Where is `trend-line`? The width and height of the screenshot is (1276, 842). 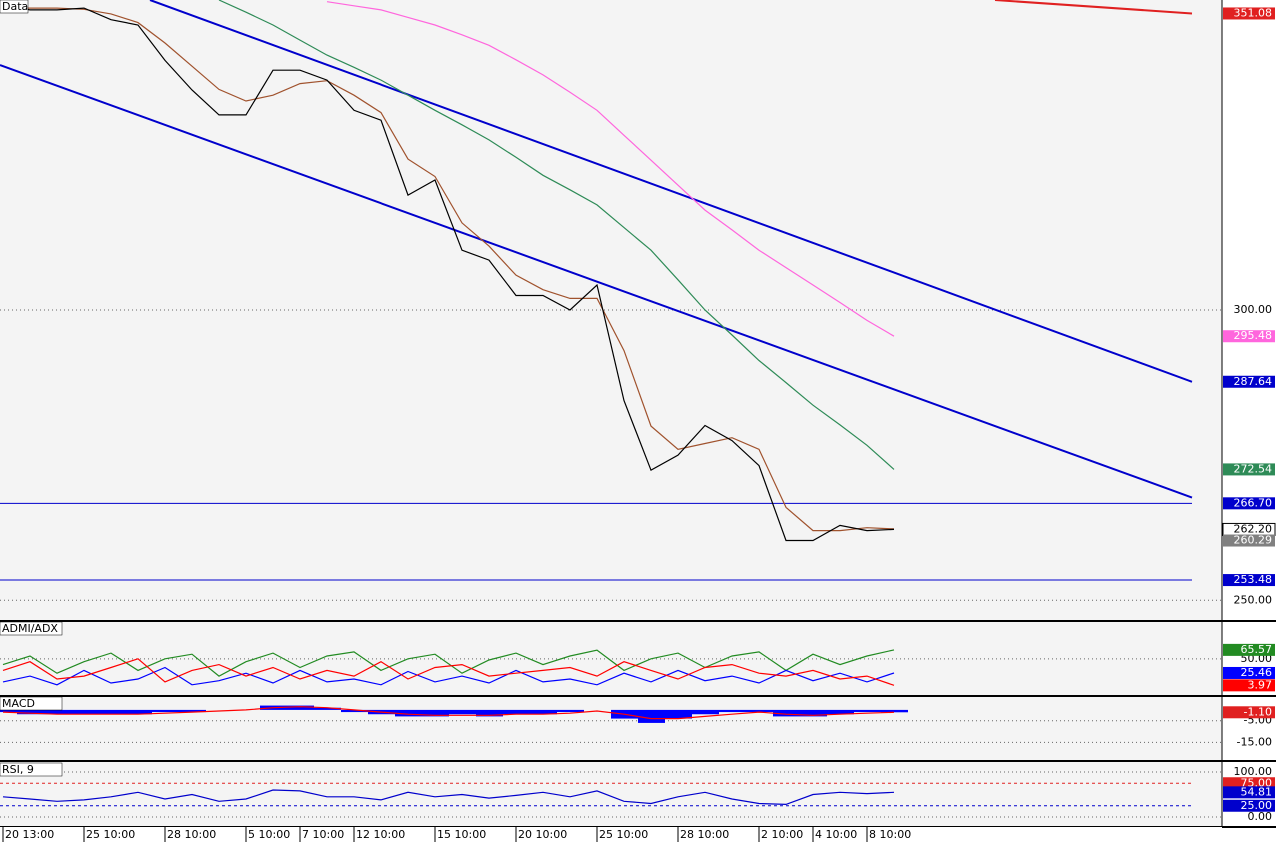 trend-line is located at coordinates (1093, 7).